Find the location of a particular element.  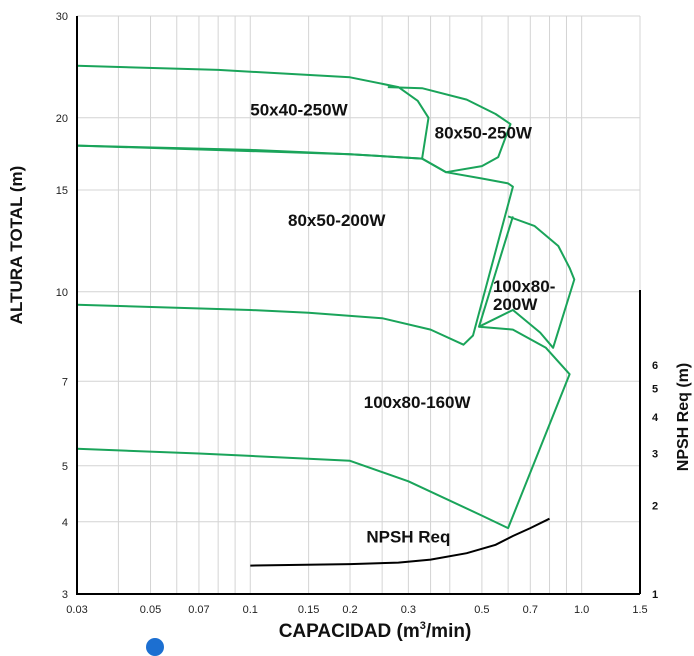

y-axis-title: ALTURA TOTAL (m) is located at coordinates (16, 245).